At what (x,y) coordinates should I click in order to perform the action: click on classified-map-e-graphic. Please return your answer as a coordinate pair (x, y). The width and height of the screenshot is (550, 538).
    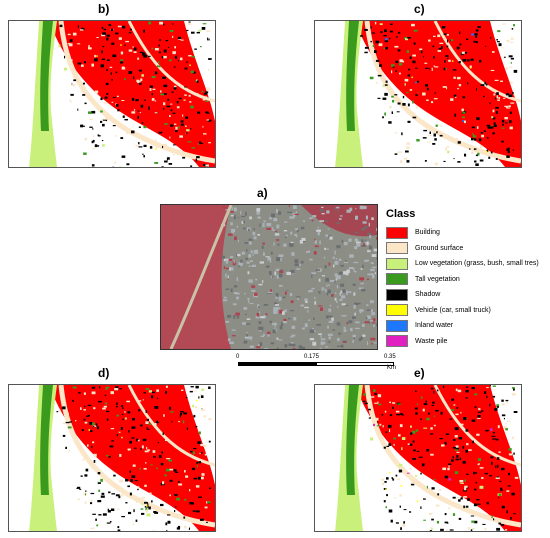
    Looking at the image, I should click on (418, 458).